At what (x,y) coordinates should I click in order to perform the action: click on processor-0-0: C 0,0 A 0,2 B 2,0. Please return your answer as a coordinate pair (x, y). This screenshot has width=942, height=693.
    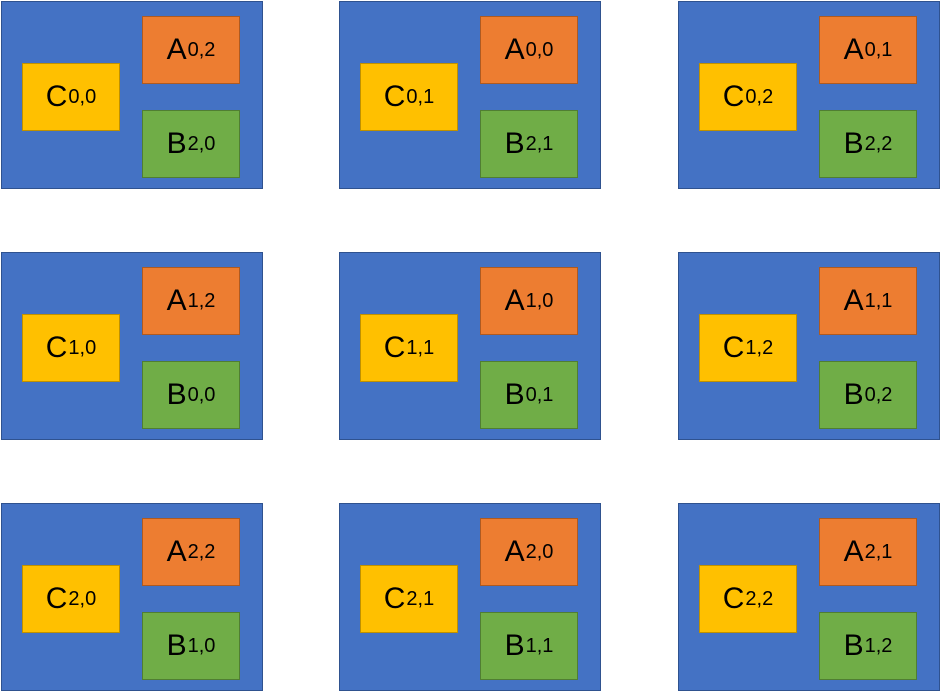
    Looking at the image, I should click on (132, 95).